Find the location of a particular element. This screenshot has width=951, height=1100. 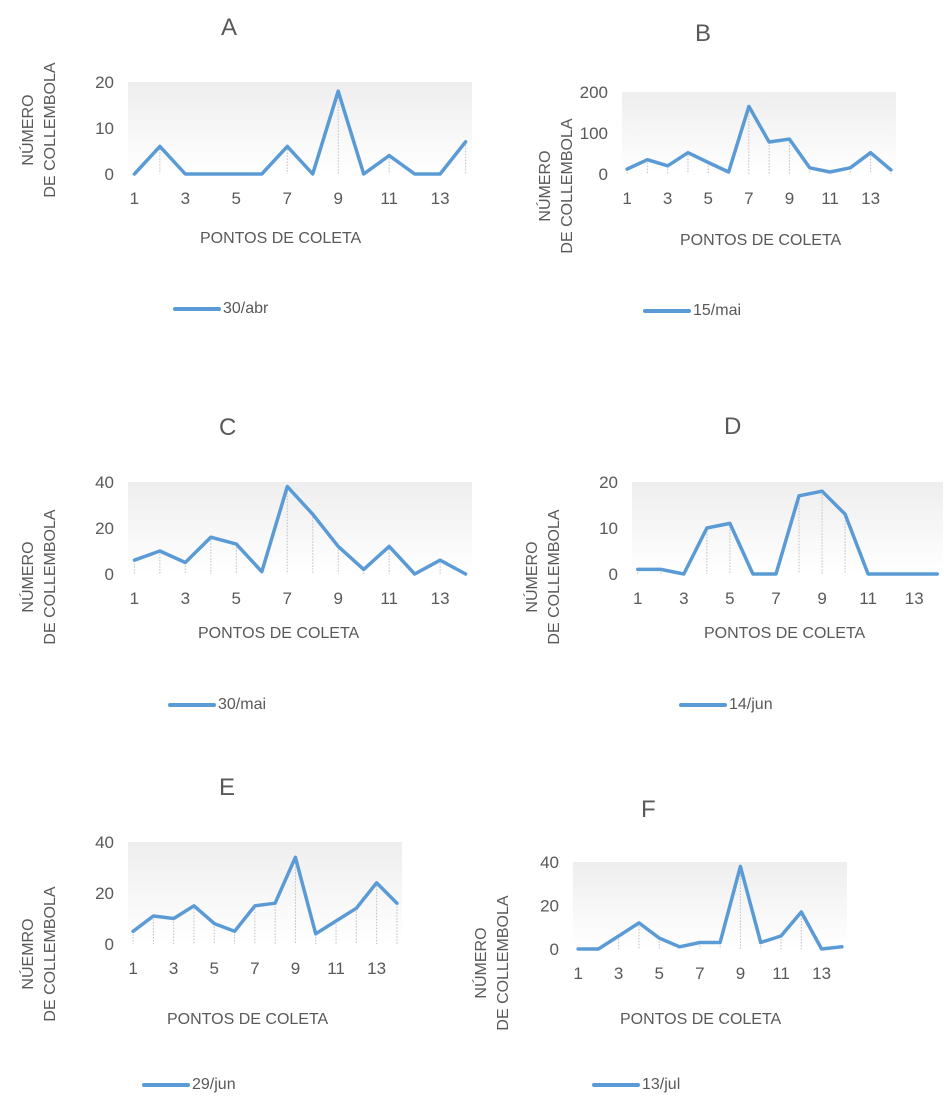

panel-letter: F is located at coordinates (648, 809).